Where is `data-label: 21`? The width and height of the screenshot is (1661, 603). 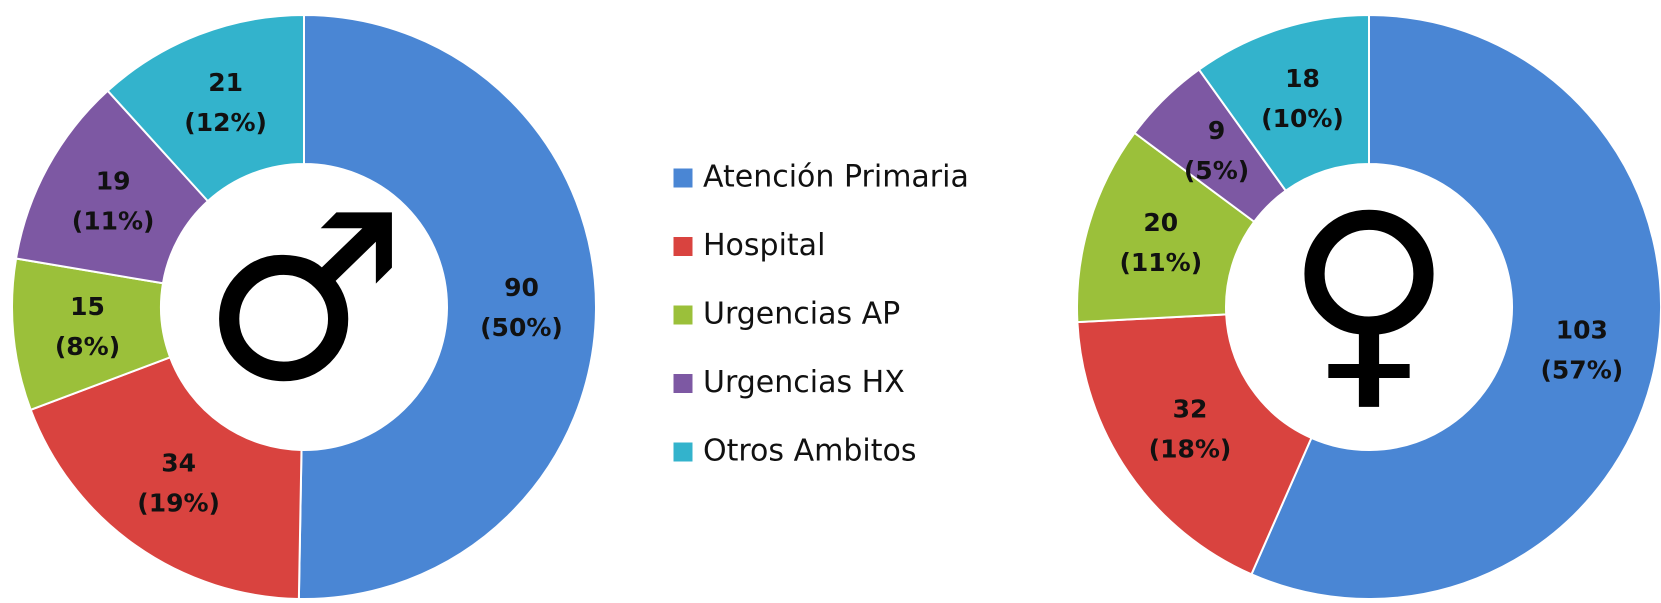 data-label: 21 is located at coordinates (225, 82).